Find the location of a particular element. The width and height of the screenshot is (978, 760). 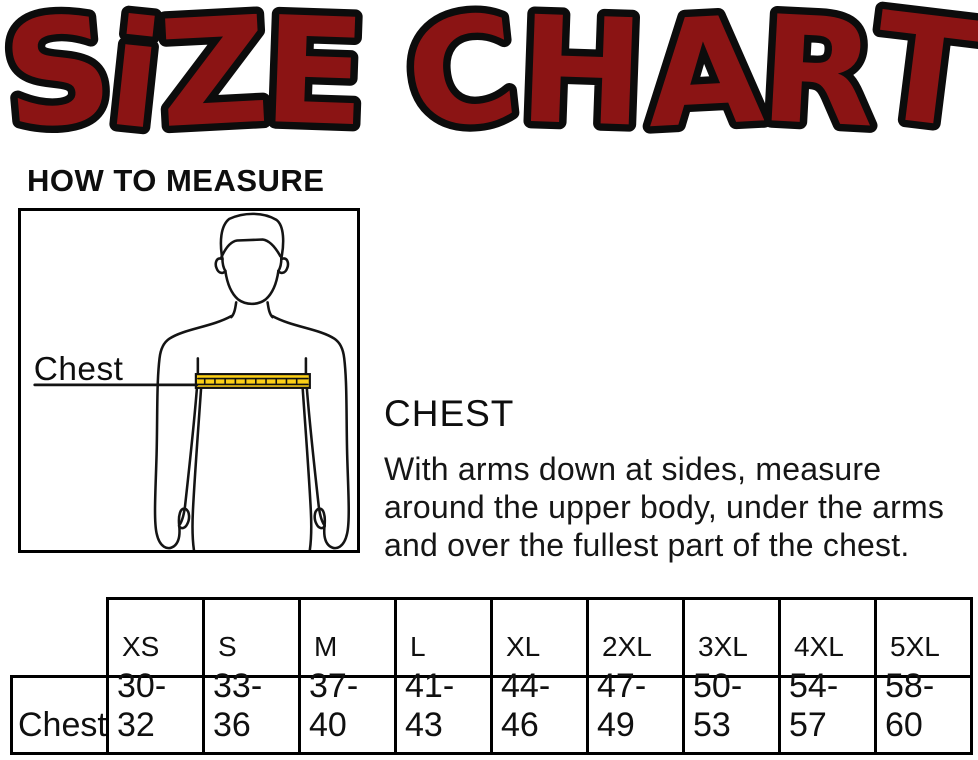

table-row-label-chest: Chest is located at coordinates (59, 715).